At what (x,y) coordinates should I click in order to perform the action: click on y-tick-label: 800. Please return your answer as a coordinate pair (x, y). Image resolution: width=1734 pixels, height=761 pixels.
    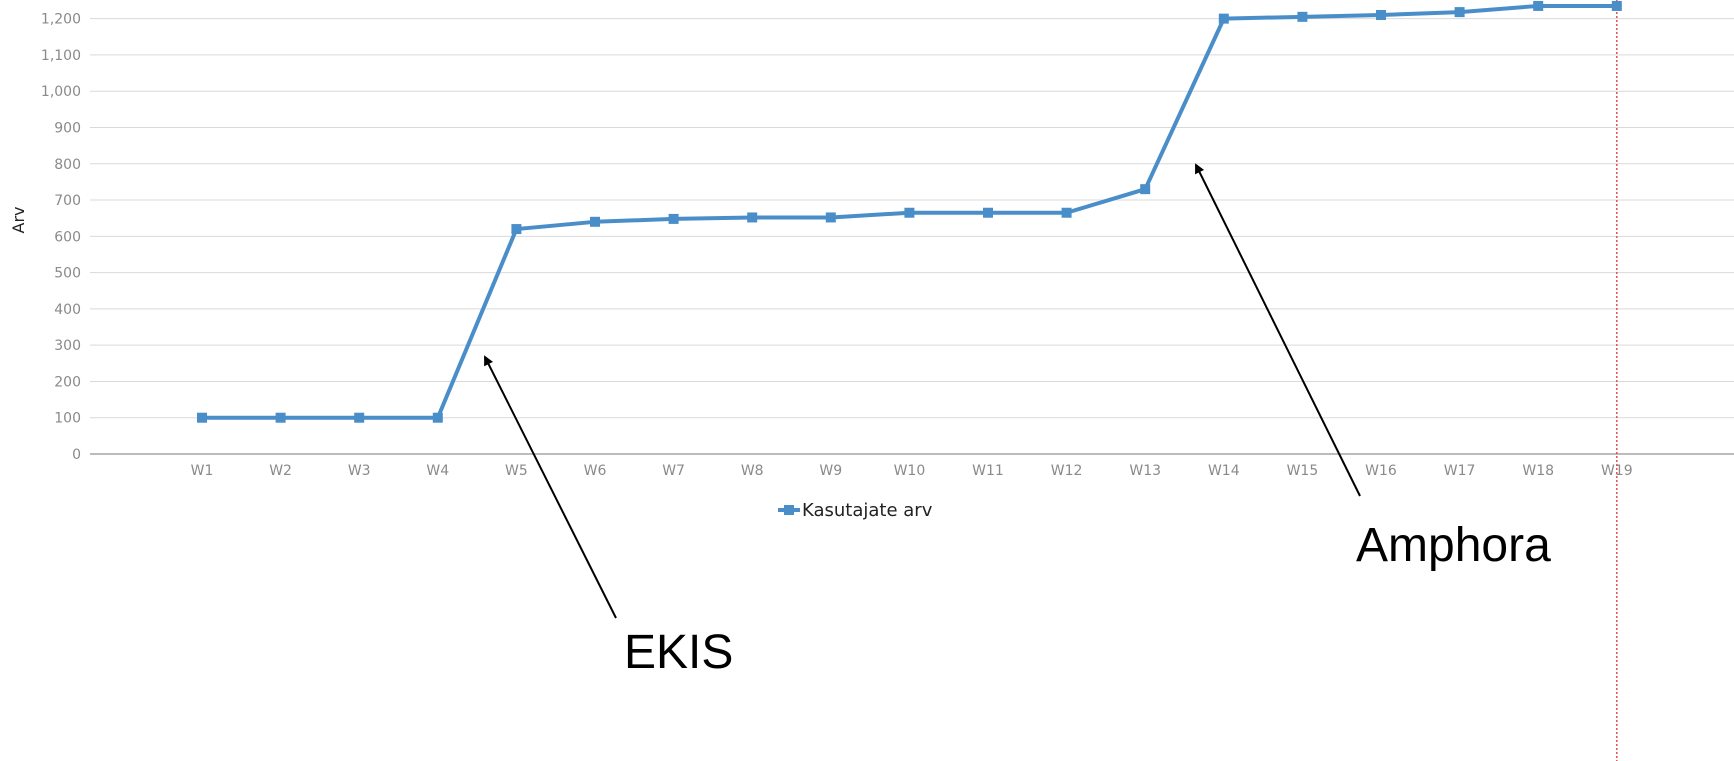
    Looking at the image, I should click on (67, 165).